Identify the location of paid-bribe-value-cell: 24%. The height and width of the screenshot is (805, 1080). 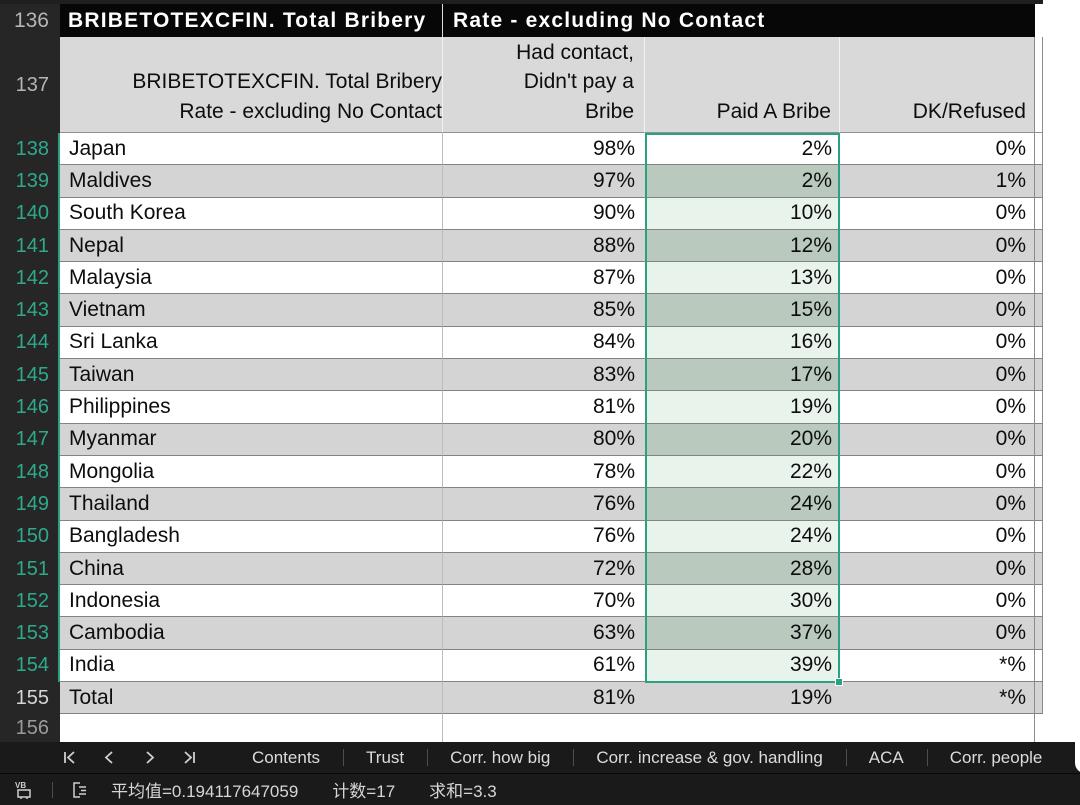
(742, 504).